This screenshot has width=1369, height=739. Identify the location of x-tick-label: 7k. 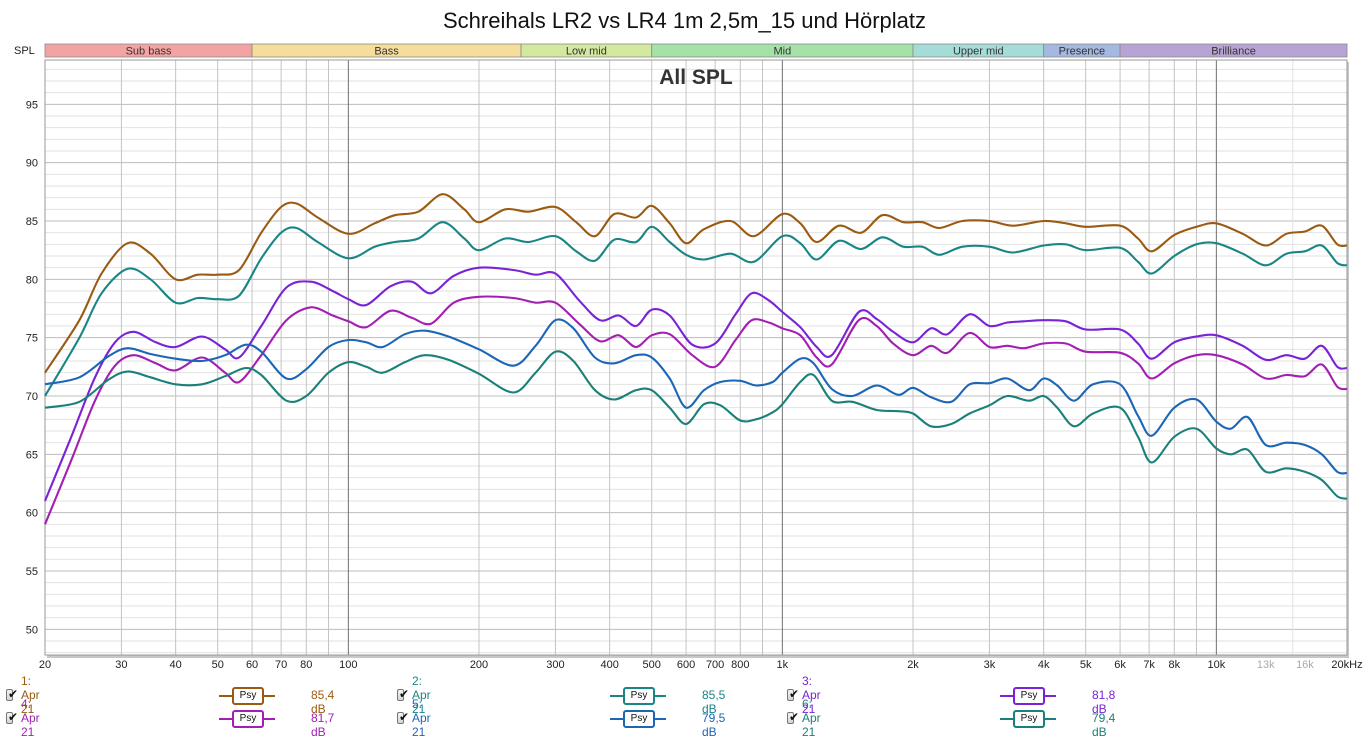
(1149, 665).